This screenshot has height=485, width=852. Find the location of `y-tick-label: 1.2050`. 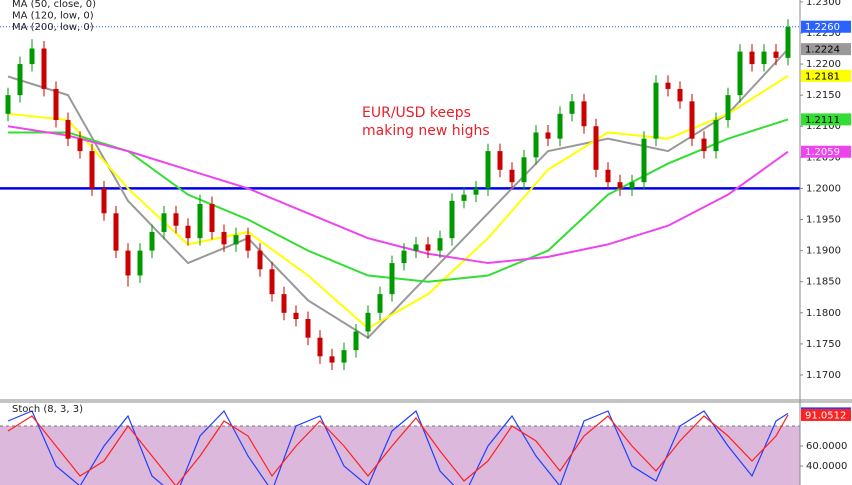

y-tick-label: 1.2050 is located at coordinates (823, 157).